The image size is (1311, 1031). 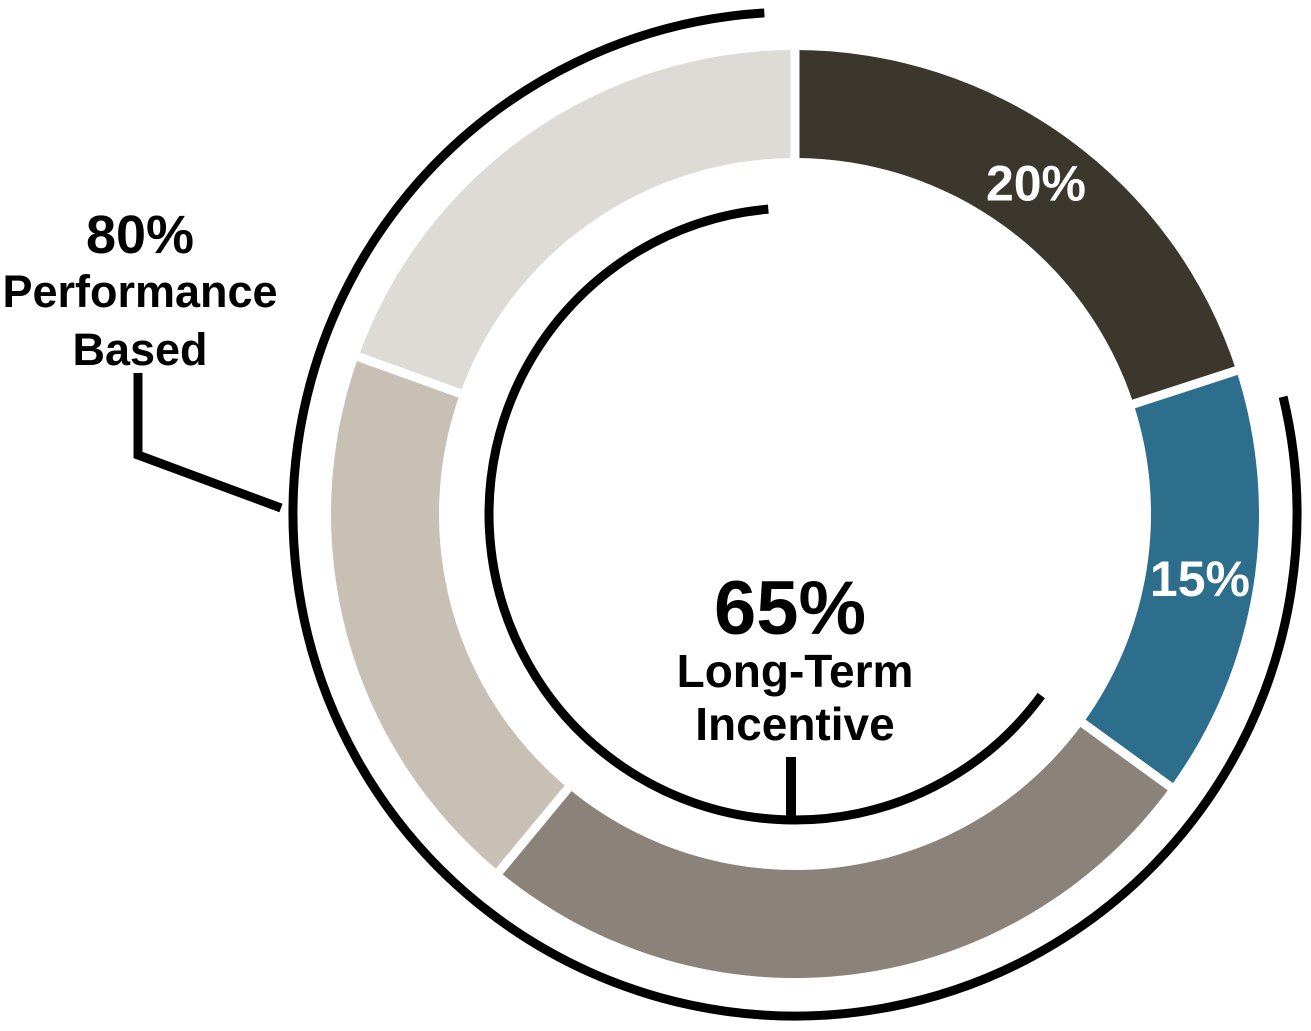 I want to click on outer-bracket-label-value: 80%, so click(x=140, y=235).